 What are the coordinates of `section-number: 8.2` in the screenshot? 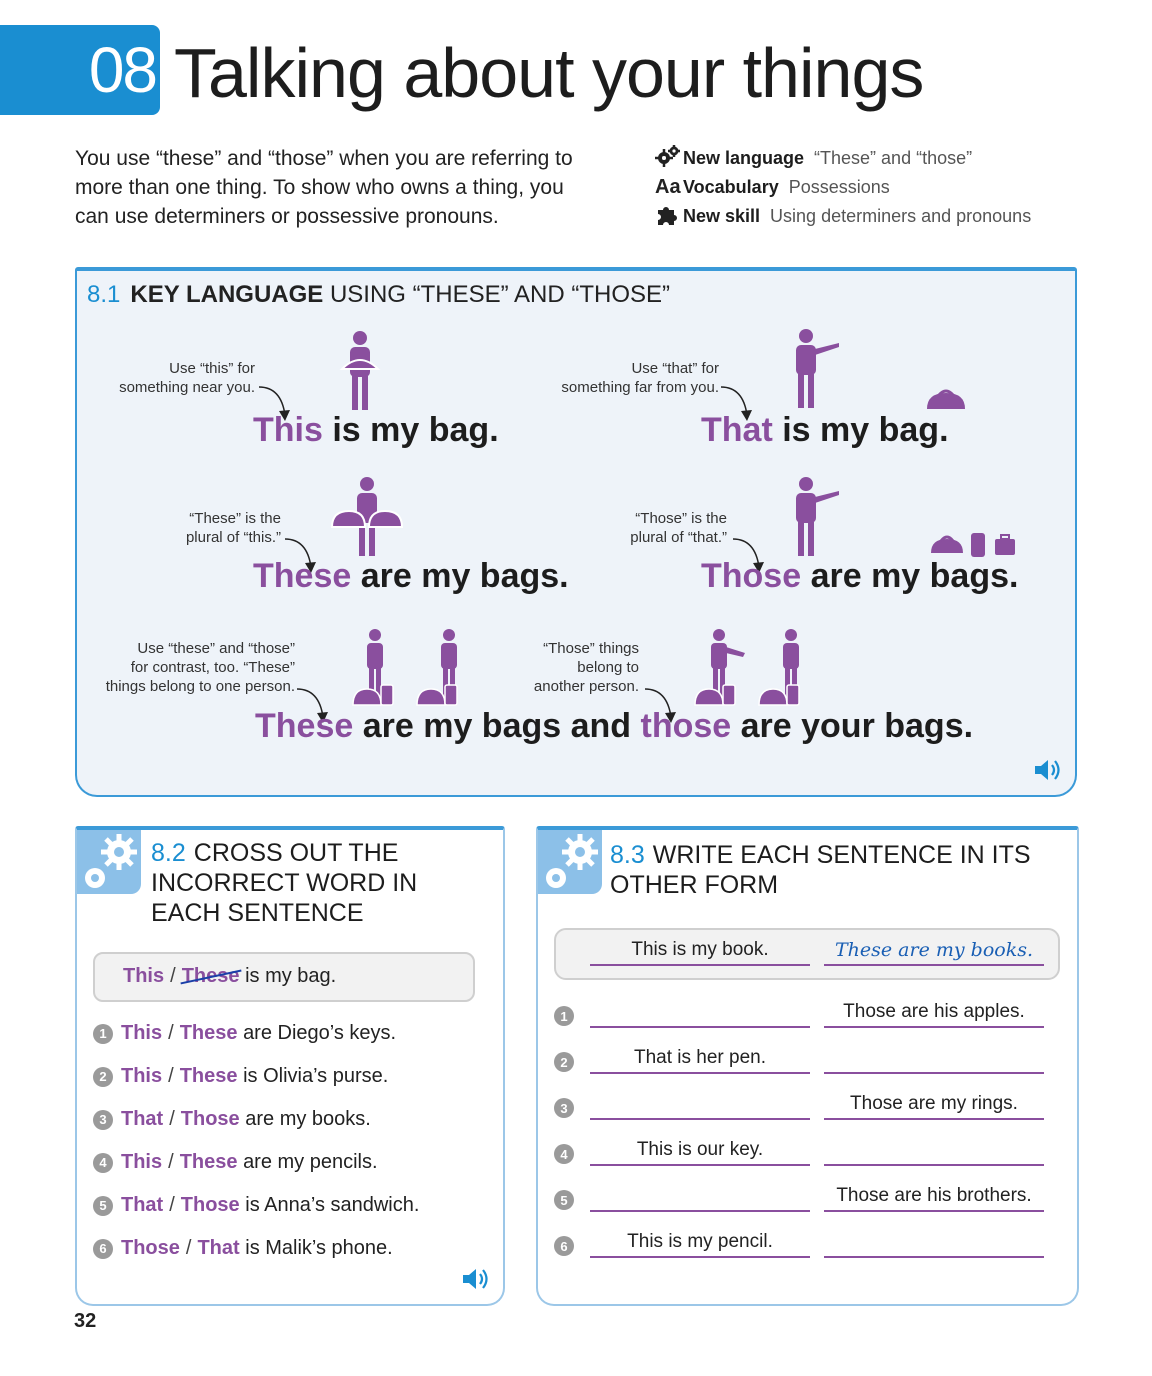 It's located at (168, 853).